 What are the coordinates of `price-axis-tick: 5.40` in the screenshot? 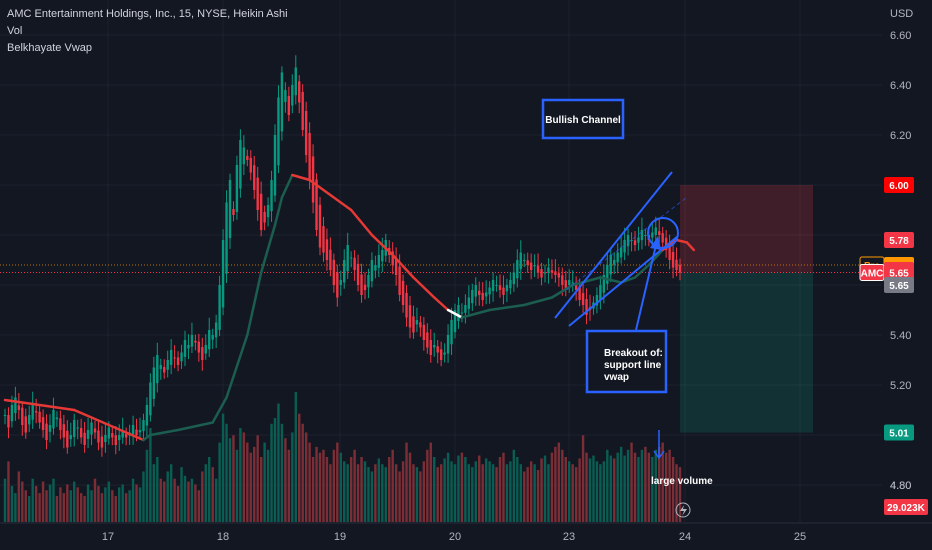 It's located at (900, 336).